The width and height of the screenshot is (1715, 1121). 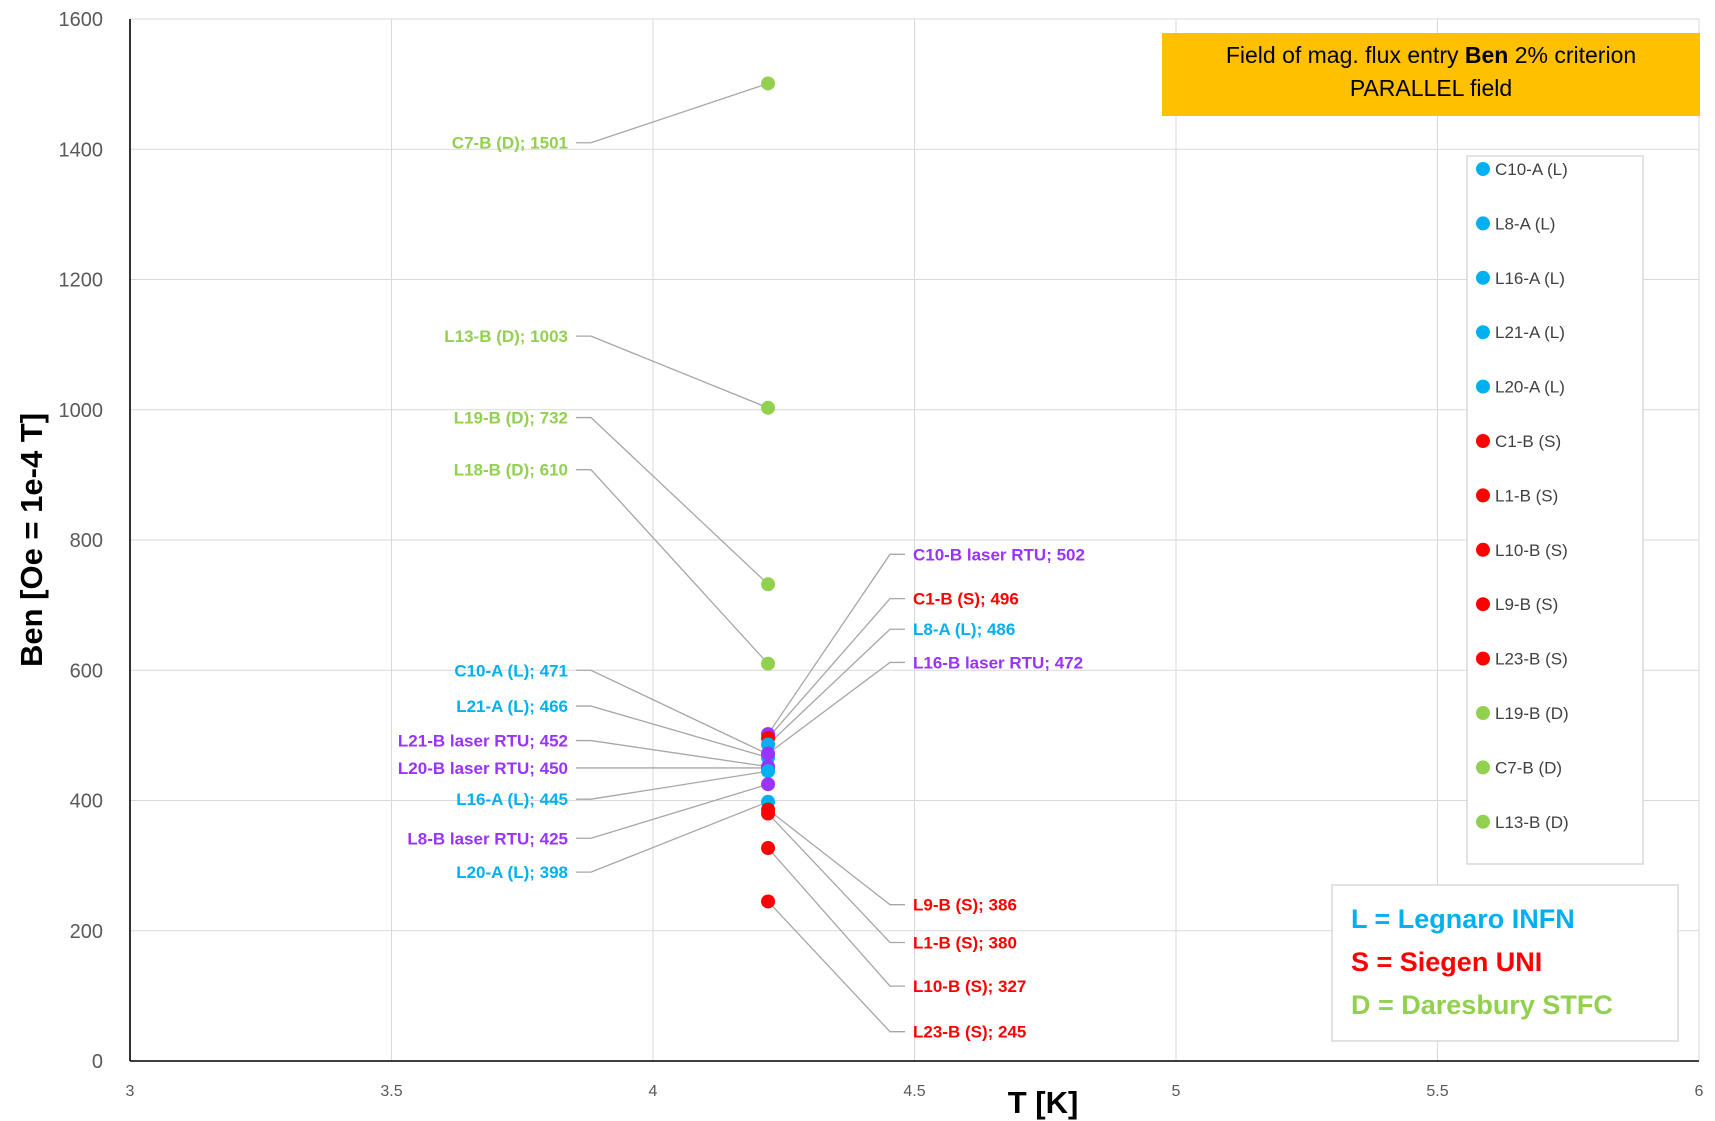 I want to click on y-tick-label: 1200, so click(x=81, y=281).